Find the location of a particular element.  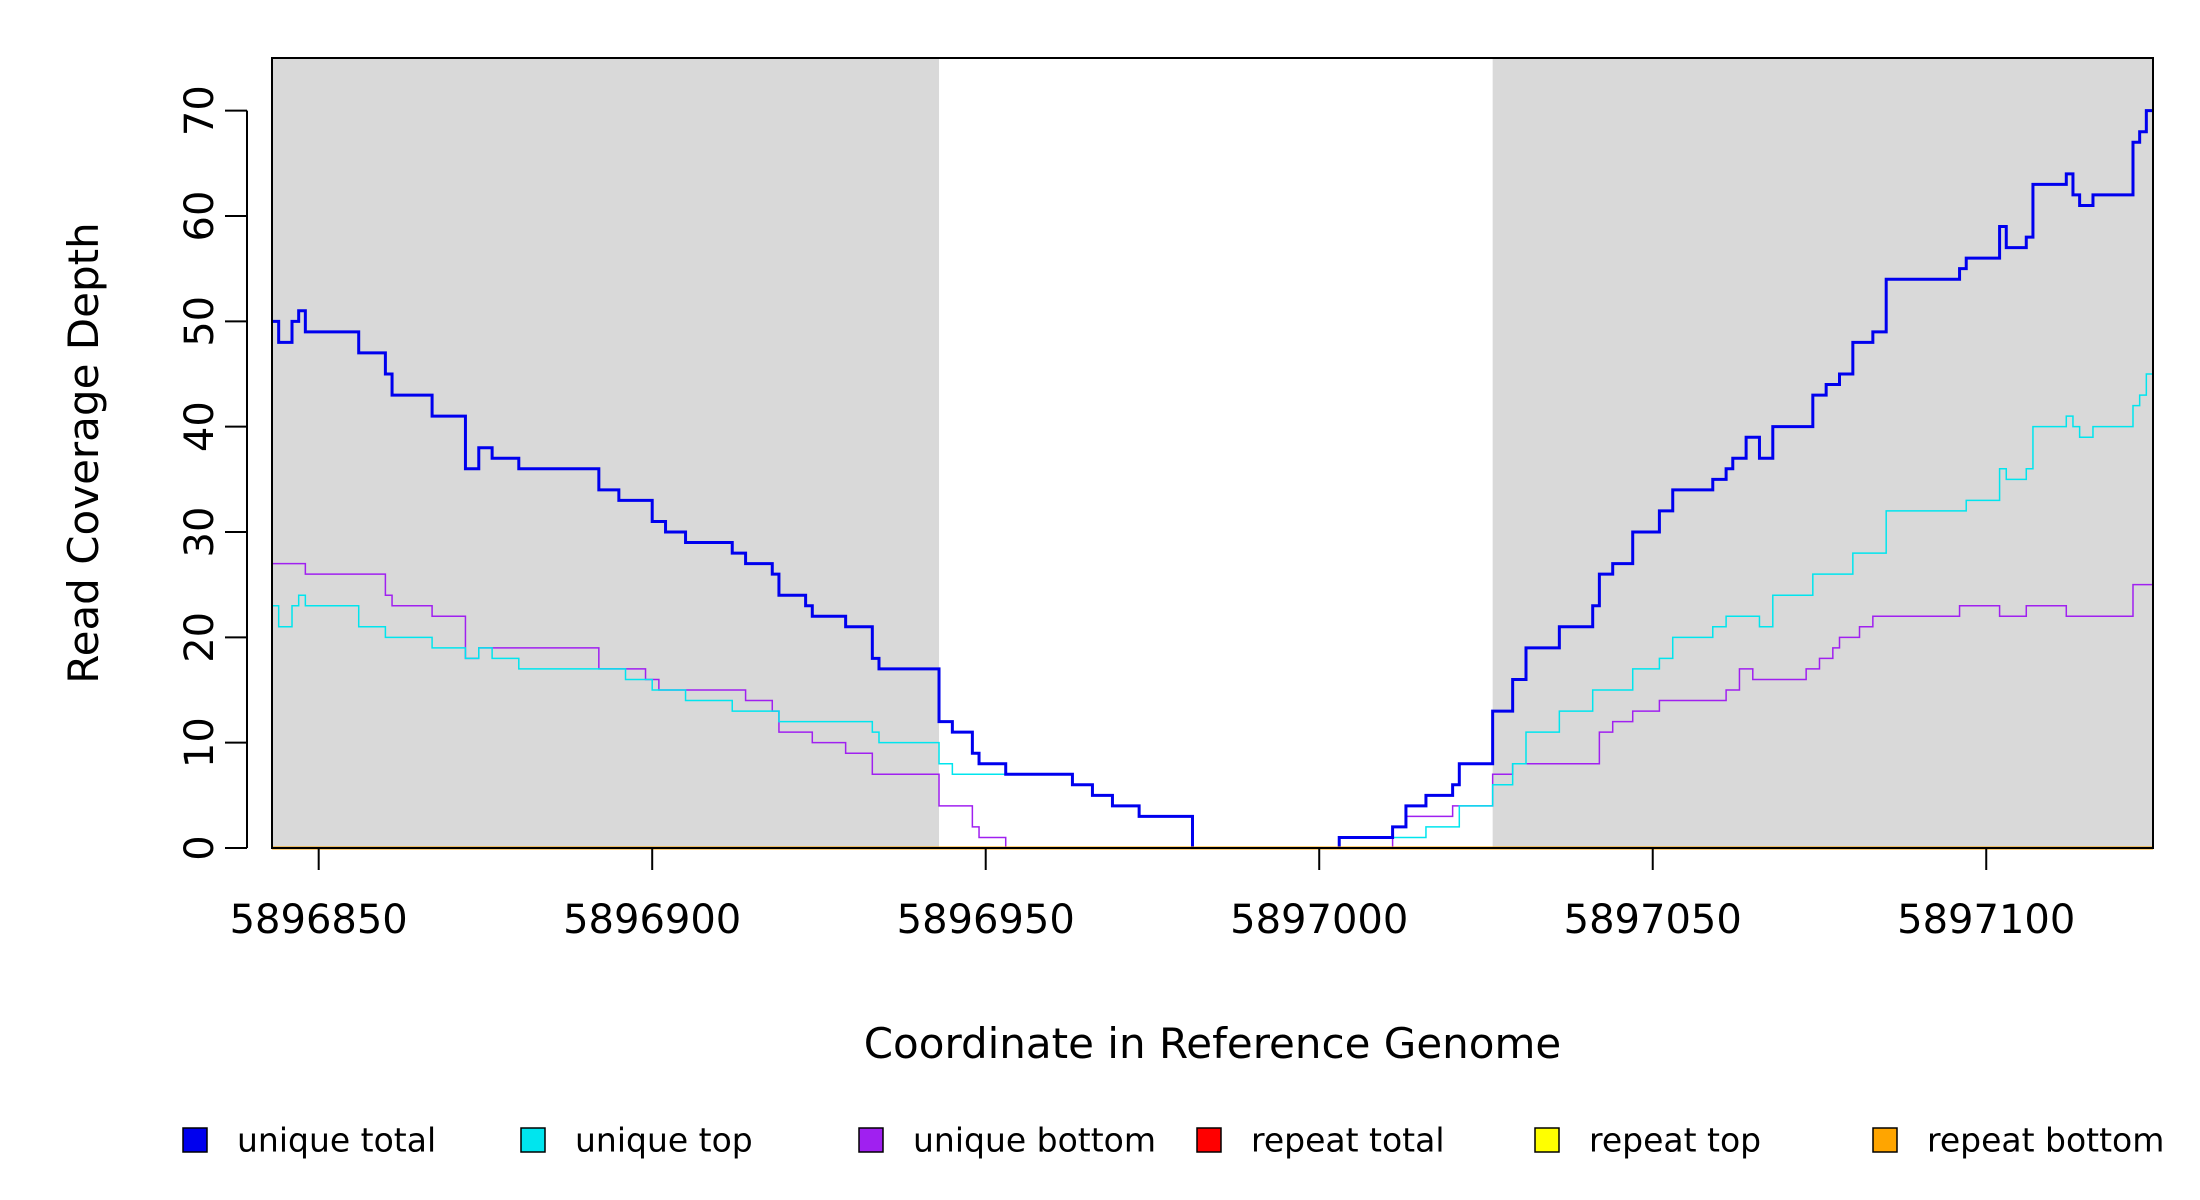

y-tick-label: 20 is located at coordinates (200, 637).